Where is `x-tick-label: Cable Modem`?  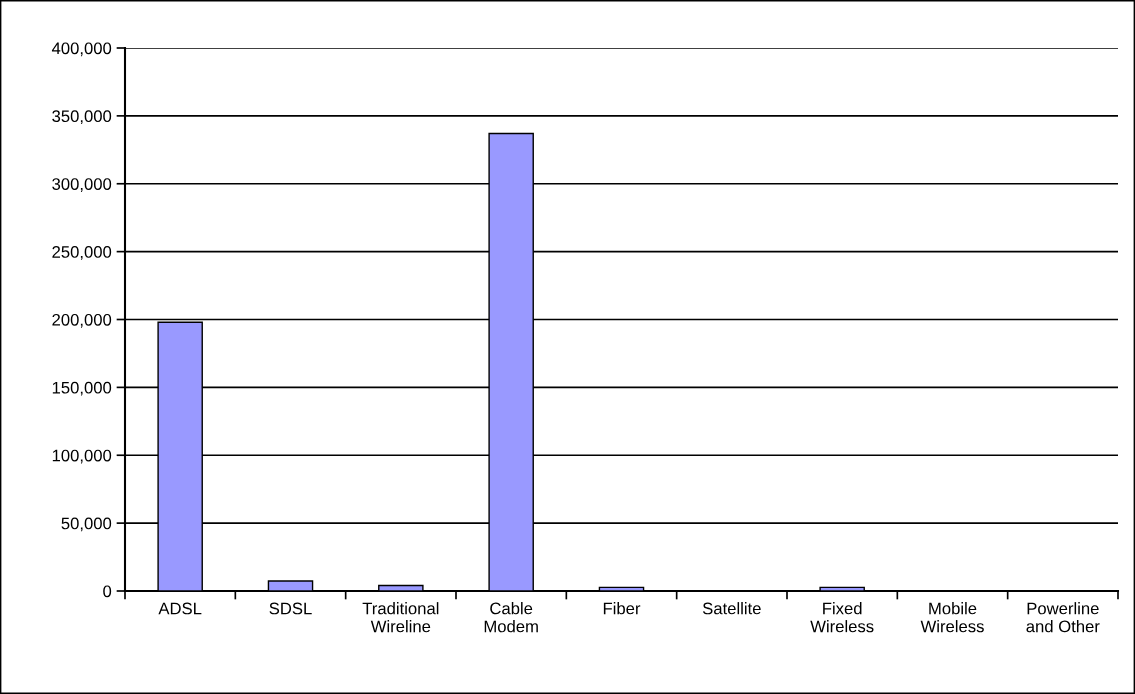
x-tick-label: Cable Modem is located at coordinates (511, 617).